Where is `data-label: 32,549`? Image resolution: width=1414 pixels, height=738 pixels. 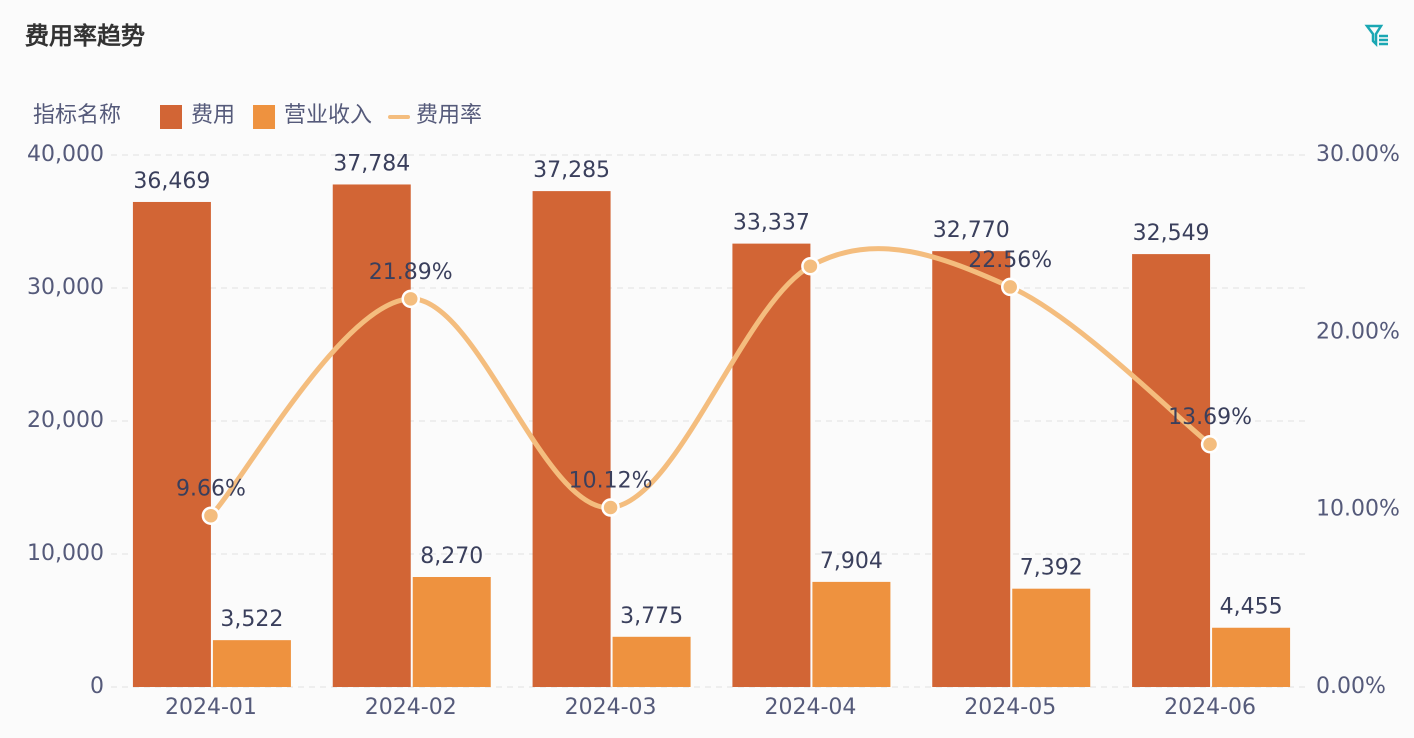 data-label: 32,549 is located at coordinates (1171, 233).